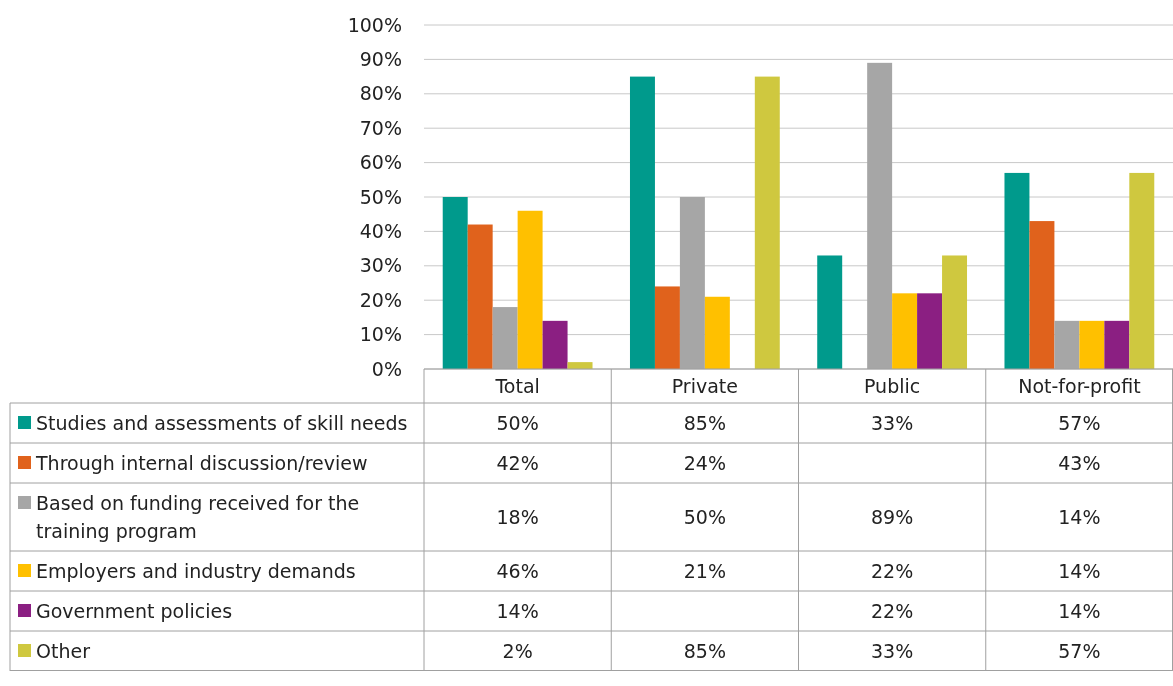 This screenshot has width=1173, height=686. What do you see at coordinates (517, 385) in the screenshot?
I see `x-tick-label: Total` at bounding box center [517, 385].